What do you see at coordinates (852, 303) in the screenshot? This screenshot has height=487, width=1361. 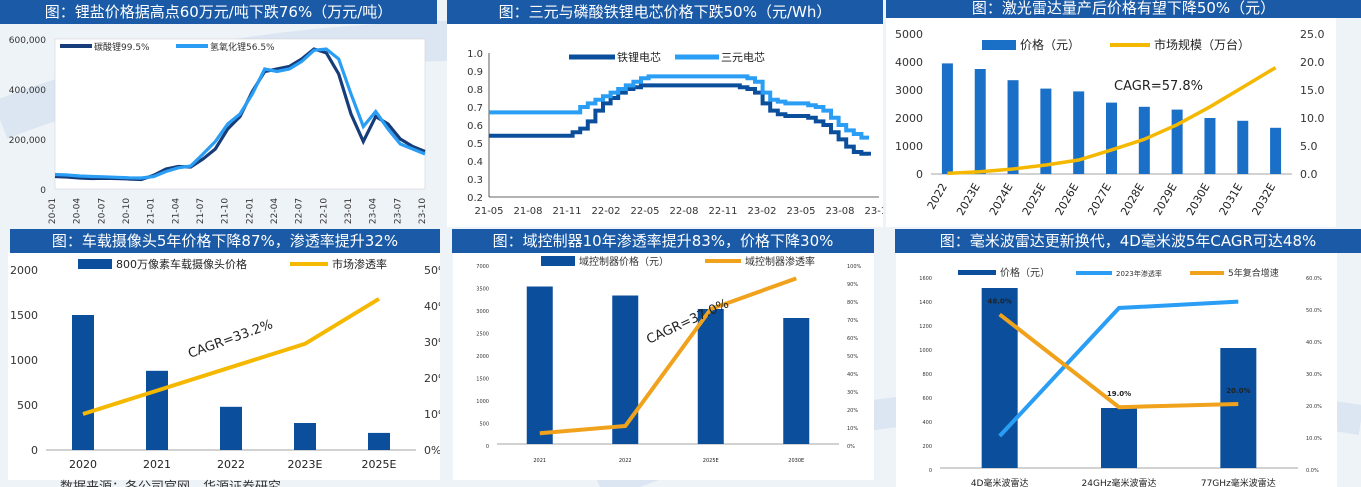 I see `y-right-tick-label: 80%` at bounding box center [852, 303].